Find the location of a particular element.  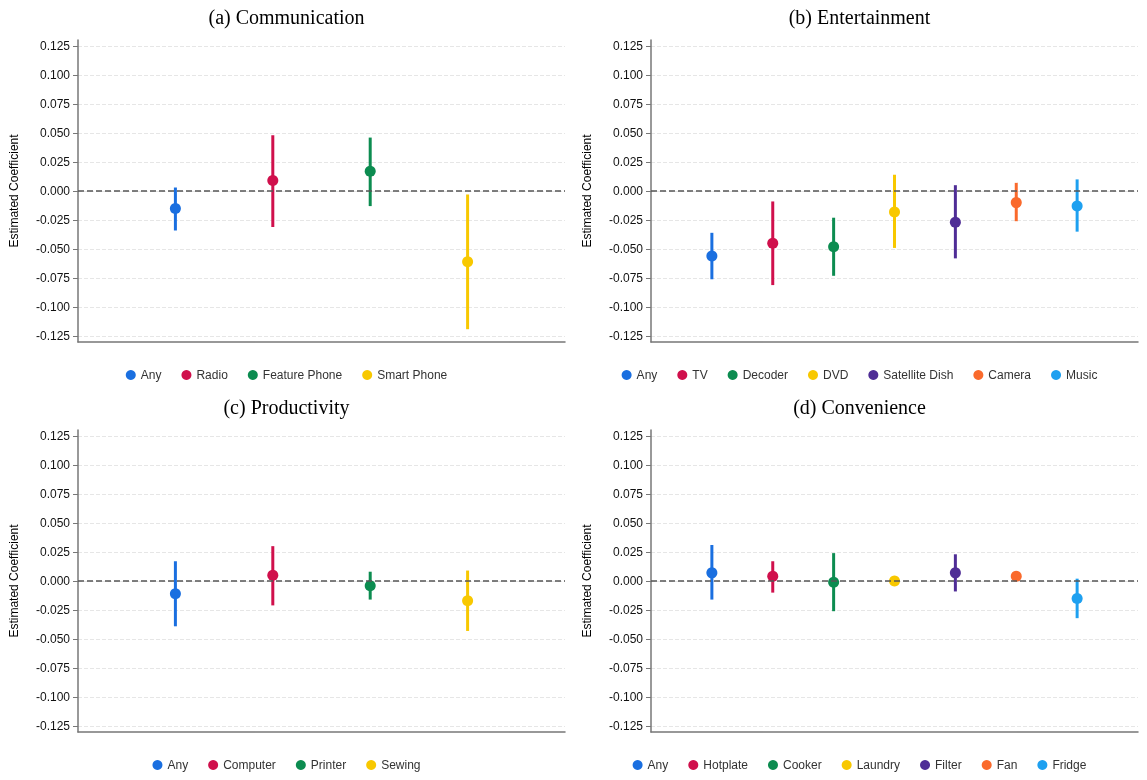

legend-label: Camera is located at coordinates (1010, 375).